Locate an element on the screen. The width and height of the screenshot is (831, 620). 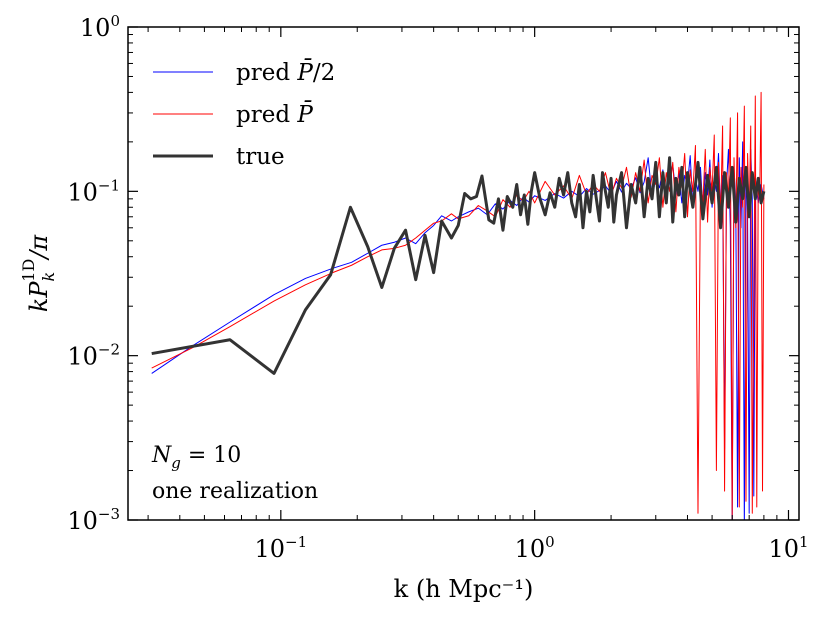
x-tick-label: 10⁰ is located at coordinates (535, 548).